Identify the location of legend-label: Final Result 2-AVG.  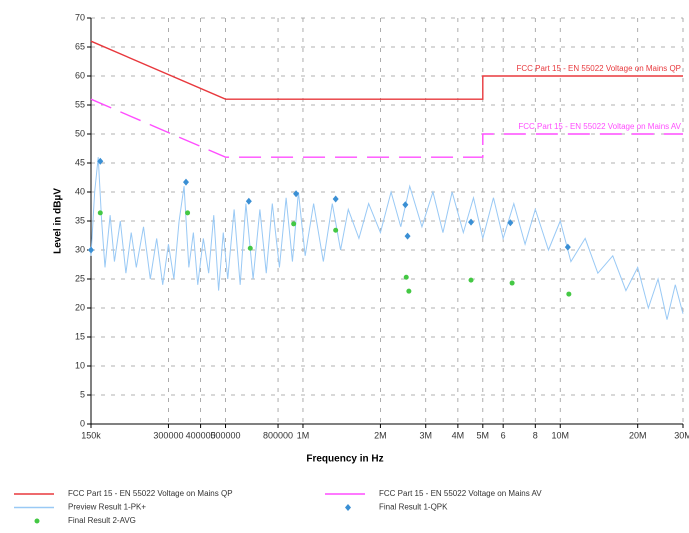
(102, 520).